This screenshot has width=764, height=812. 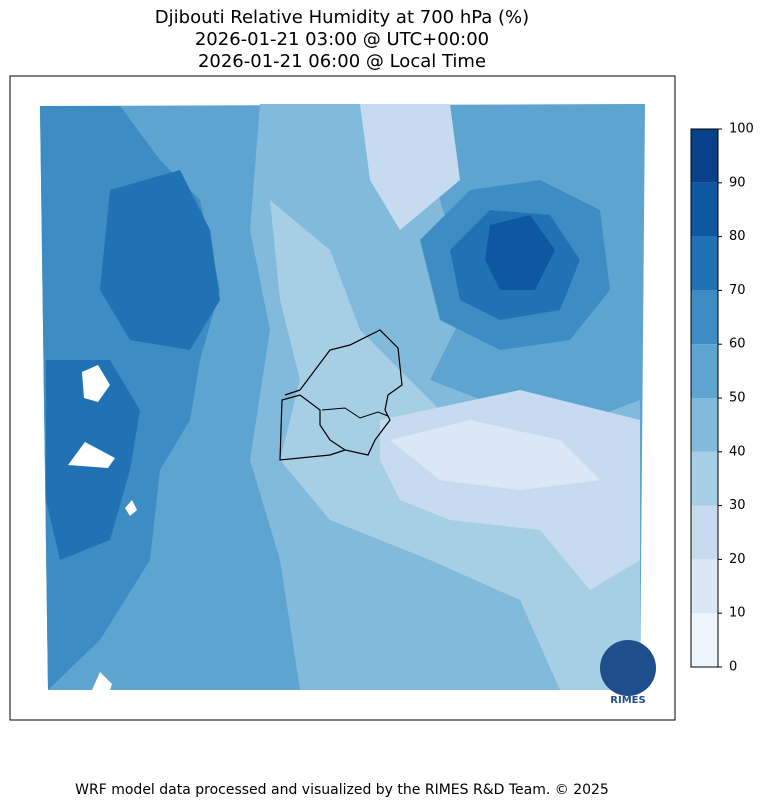 I want to click on colorbar-tick-label: 0, so click(x=733, y=667).